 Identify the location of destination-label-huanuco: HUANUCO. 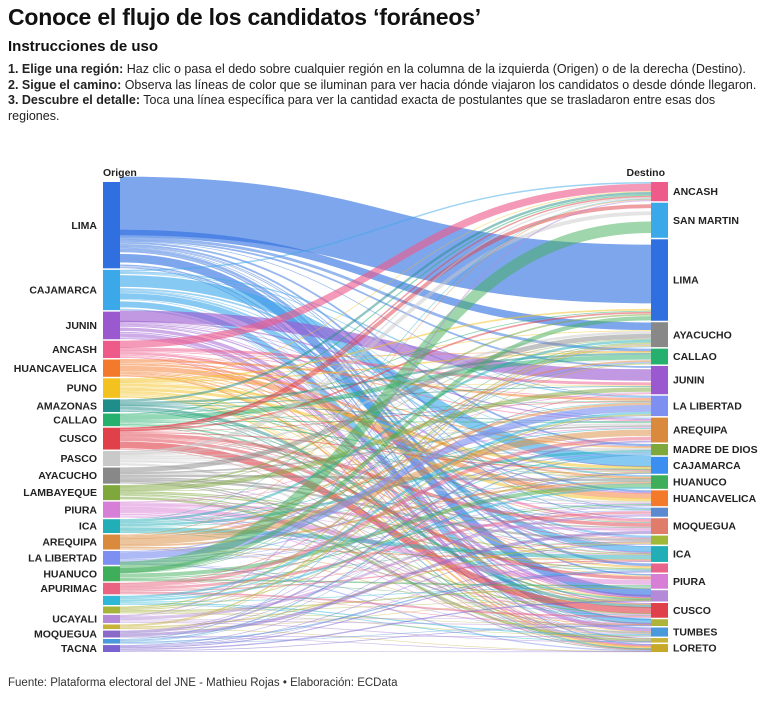
(700, 483).